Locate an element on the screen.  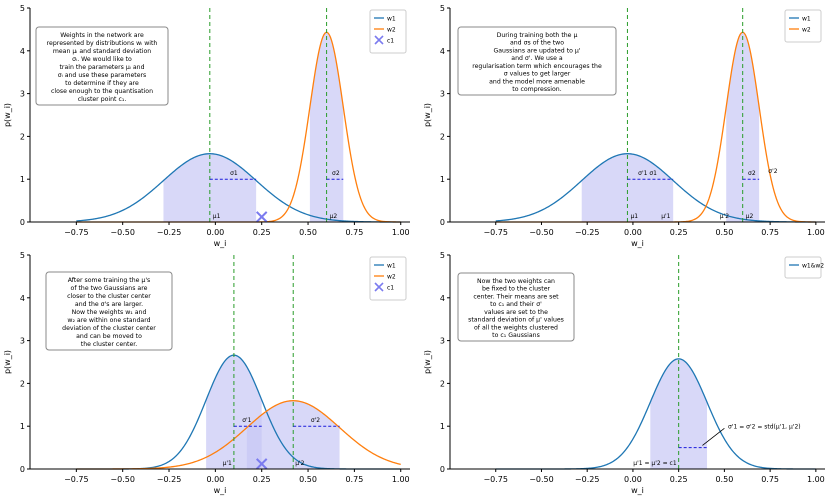
annotation-line: closer to the cluster center is located at coordinates (109, 296).